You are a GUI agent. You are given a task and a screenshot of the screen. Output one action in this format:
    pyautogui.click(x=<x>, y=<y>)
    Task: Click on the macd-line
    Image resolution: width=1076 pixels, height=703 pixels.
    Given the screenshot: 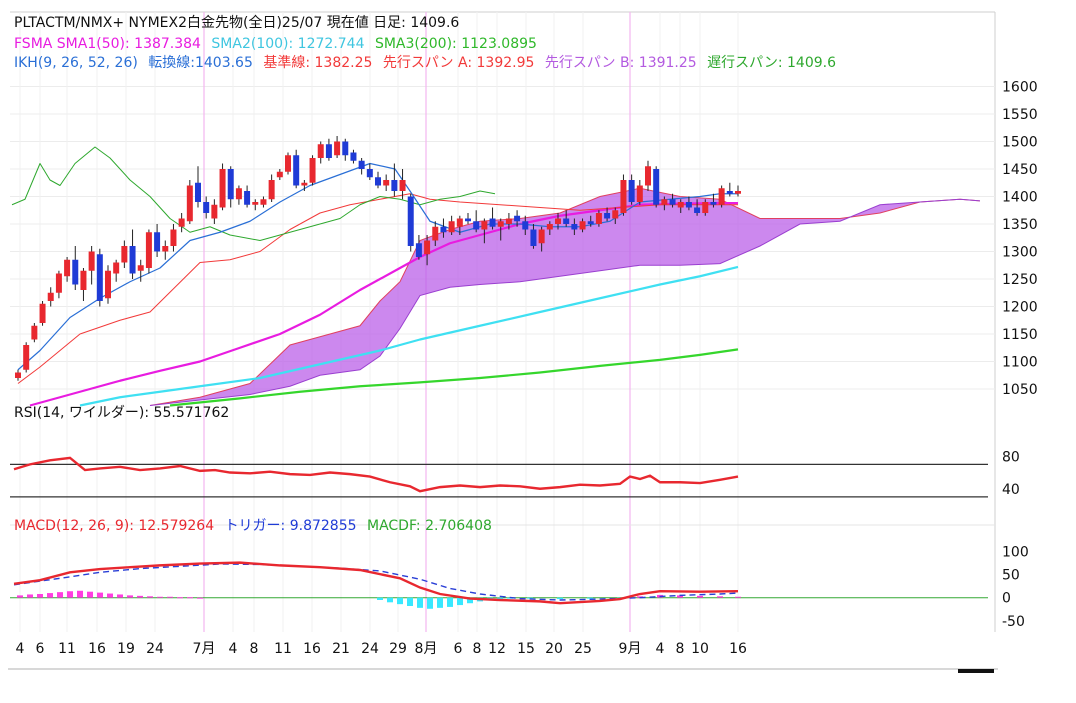 What is the action you would take?
    pyautogui.click(x=376, y=583)
    